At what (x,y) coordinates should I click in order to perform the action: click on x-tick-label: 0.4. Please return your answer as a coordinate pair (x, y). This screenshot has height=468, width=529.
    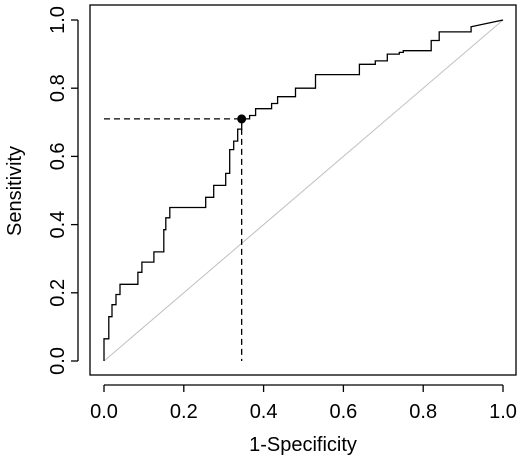
    Looking at the image, I should click on (264, 412).